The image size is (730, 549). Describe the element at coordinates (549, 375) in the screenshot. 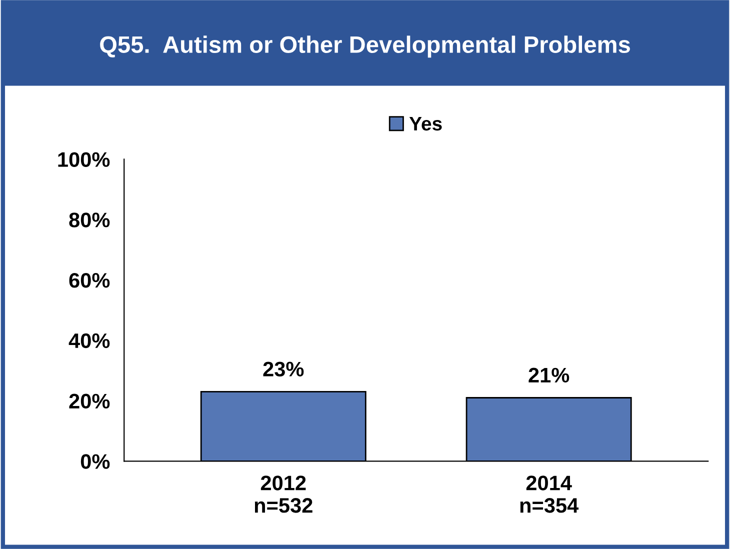

I see `data-label: 21%` at that location.